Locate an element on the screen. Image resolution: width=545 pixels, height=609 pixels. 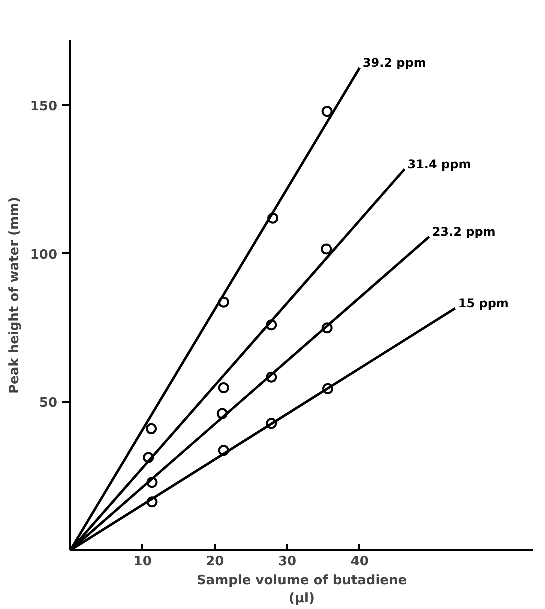
x-tick-label: 30 is located at coordinates (287, 562).